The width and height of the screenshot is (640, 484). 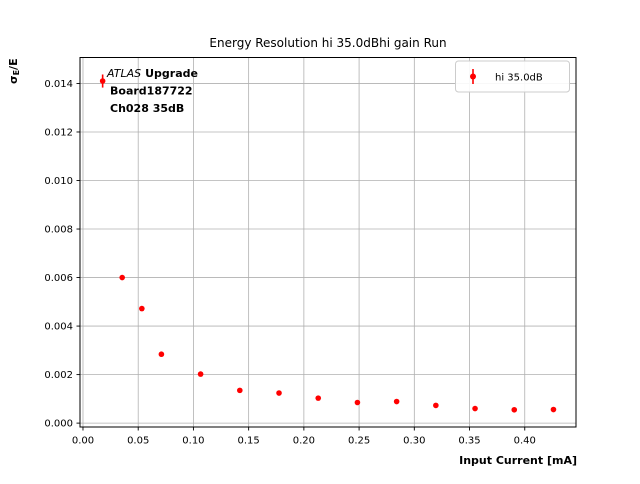 I want to click on x-axis-label: Input Current [mA], so click(x=518, y=460).